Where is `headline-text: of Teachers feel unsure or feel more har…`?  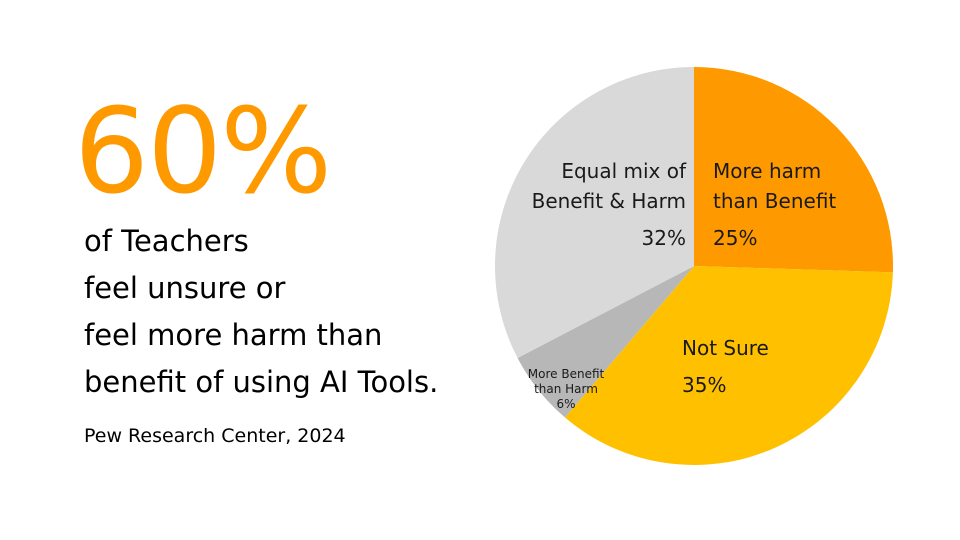 headline-text: of Teachers feel unsure or feel more har… is located at coordinates (261, 312).